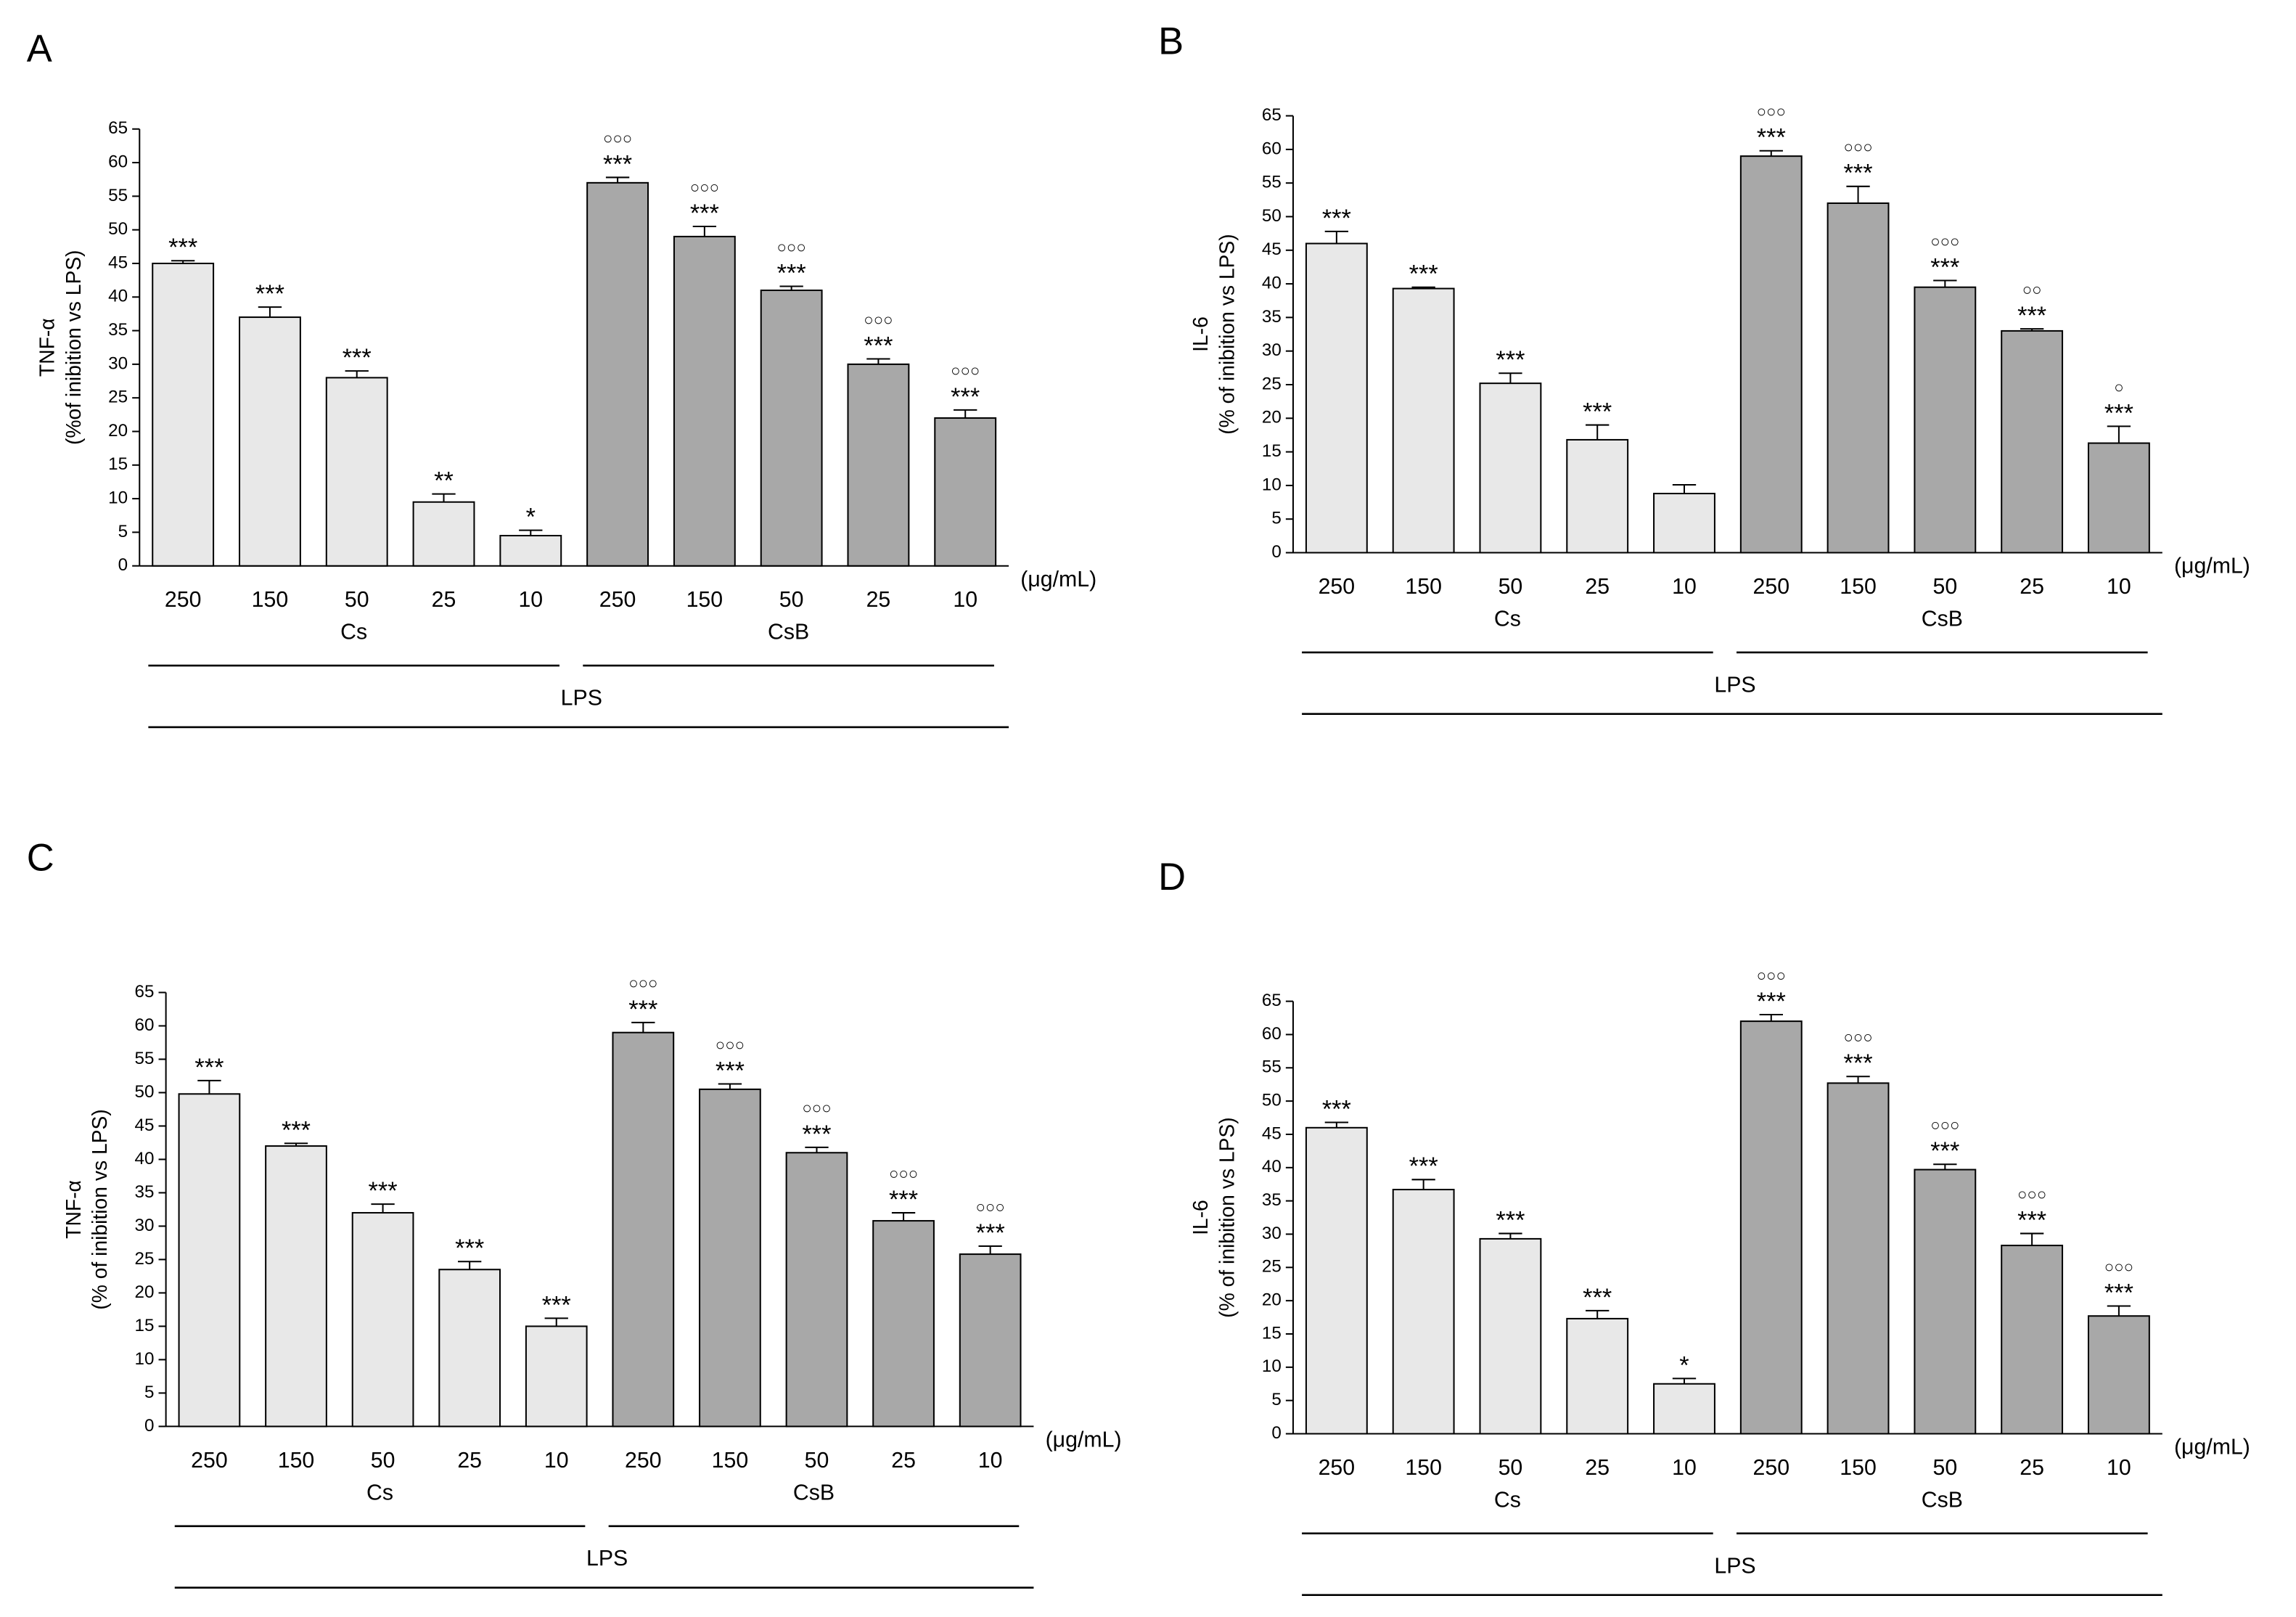  What do you see at coordinates (444, 481) in the screenshot?
I see `significance-stars: **` at bounding box center [444, 481].